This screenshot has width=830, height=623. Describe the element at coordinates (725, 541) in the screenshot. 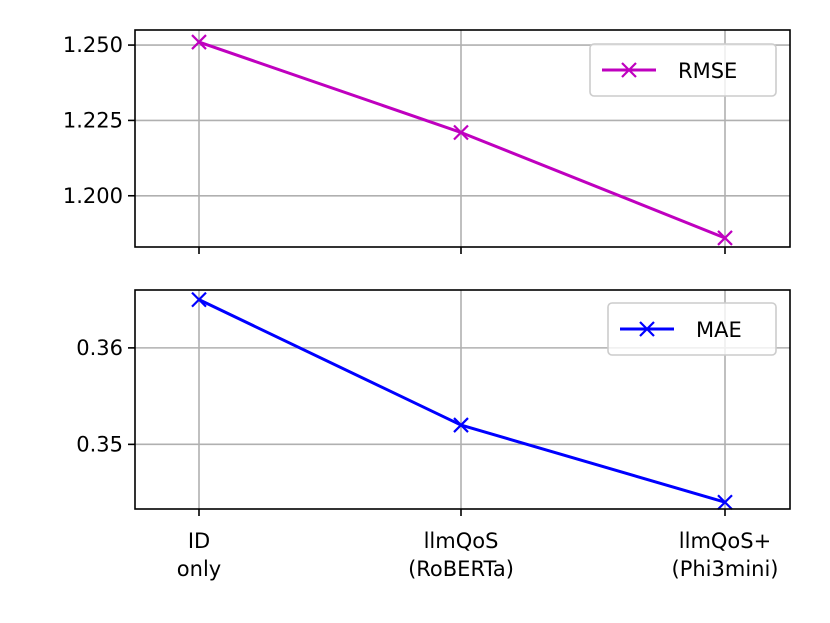

I see `x-tick-label-line: llmQoS+` at that location.